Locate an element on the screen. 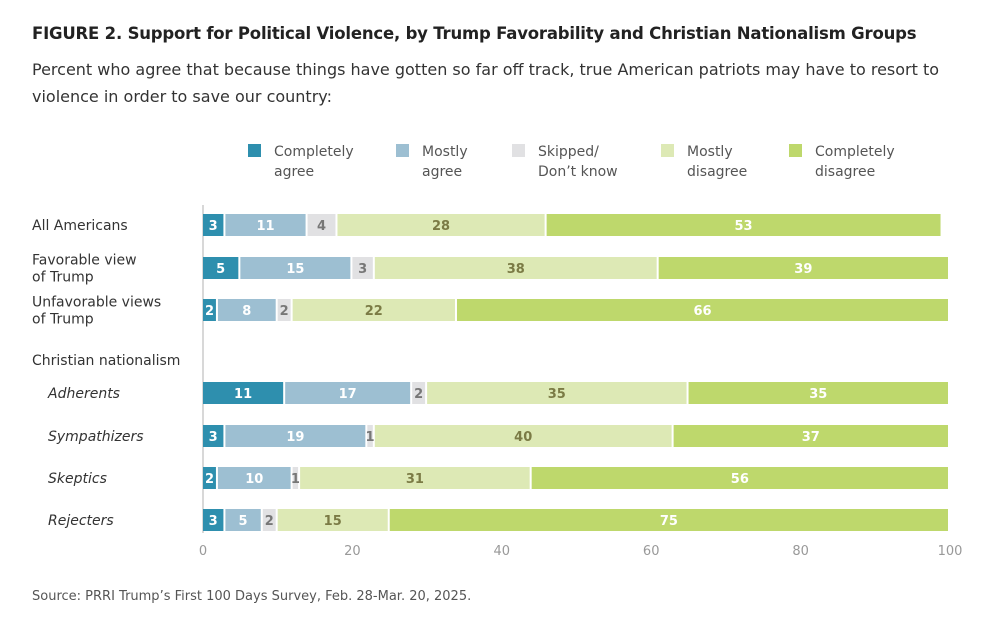 Image resolution: width=999 pixels, height=635 pixels. data-label: 39 is located at coordinates (803, 269).